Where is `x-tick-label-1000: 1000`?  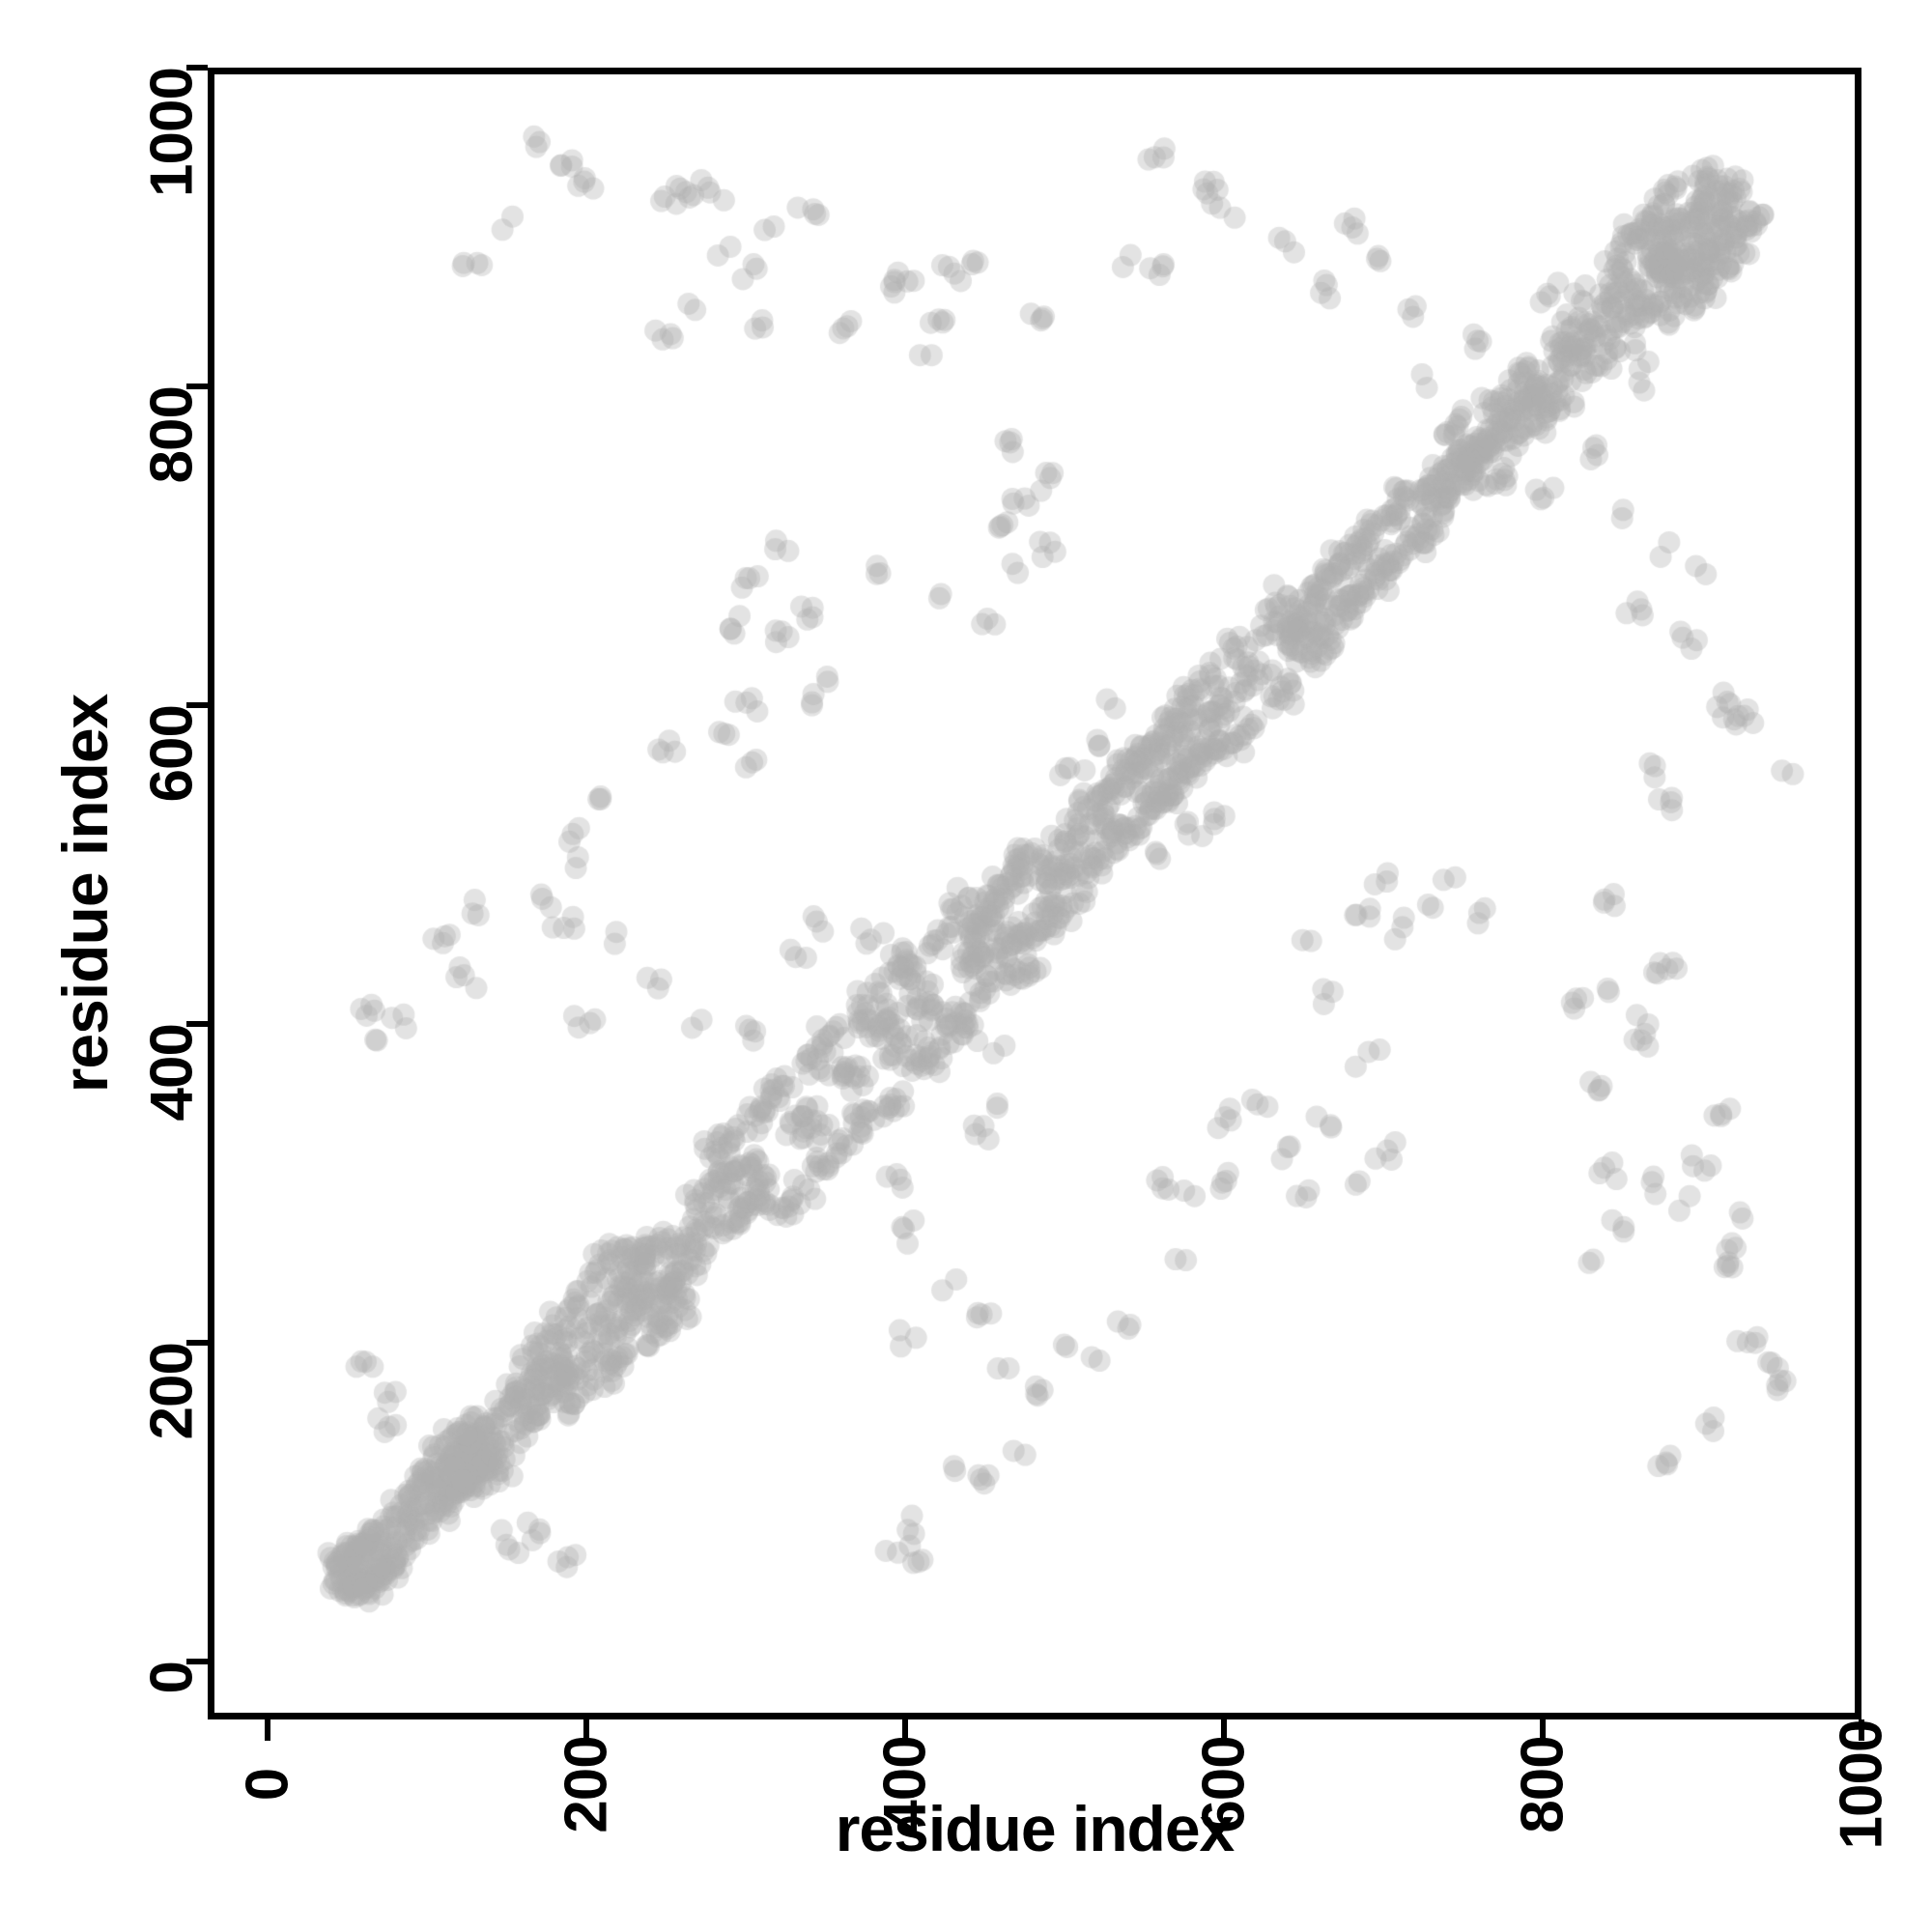 x-tick-label-1000: 1000 is located at coordinates (1861, 1784).